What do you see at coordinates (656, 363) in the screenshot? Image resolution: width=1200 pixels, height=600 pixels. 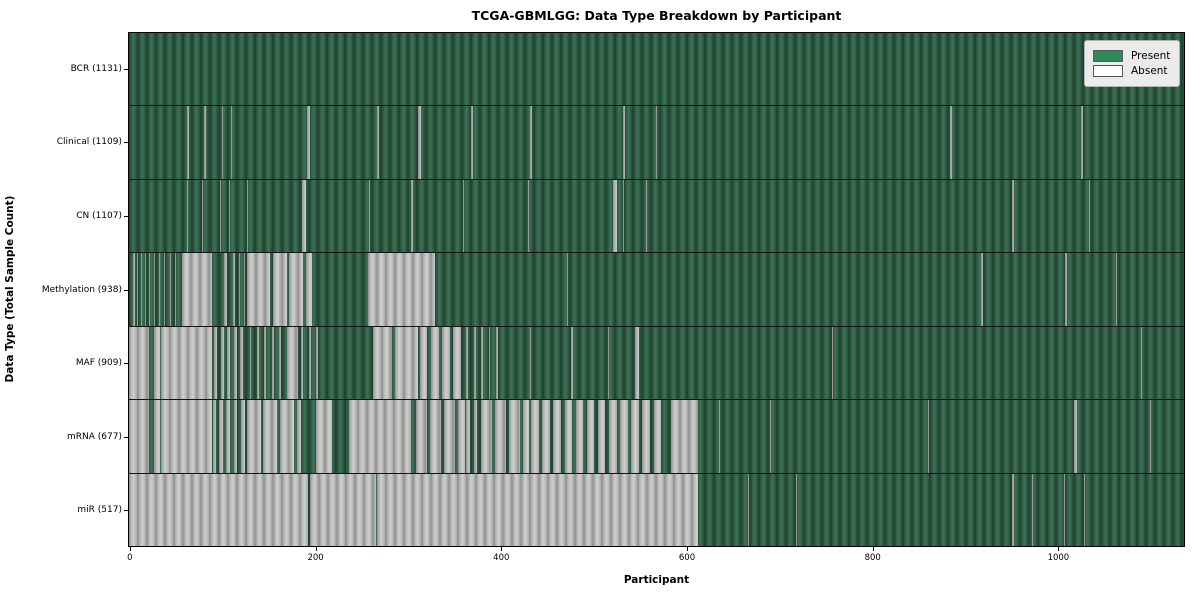 I see `data-row-MAF` at bounding box center [656, 363].